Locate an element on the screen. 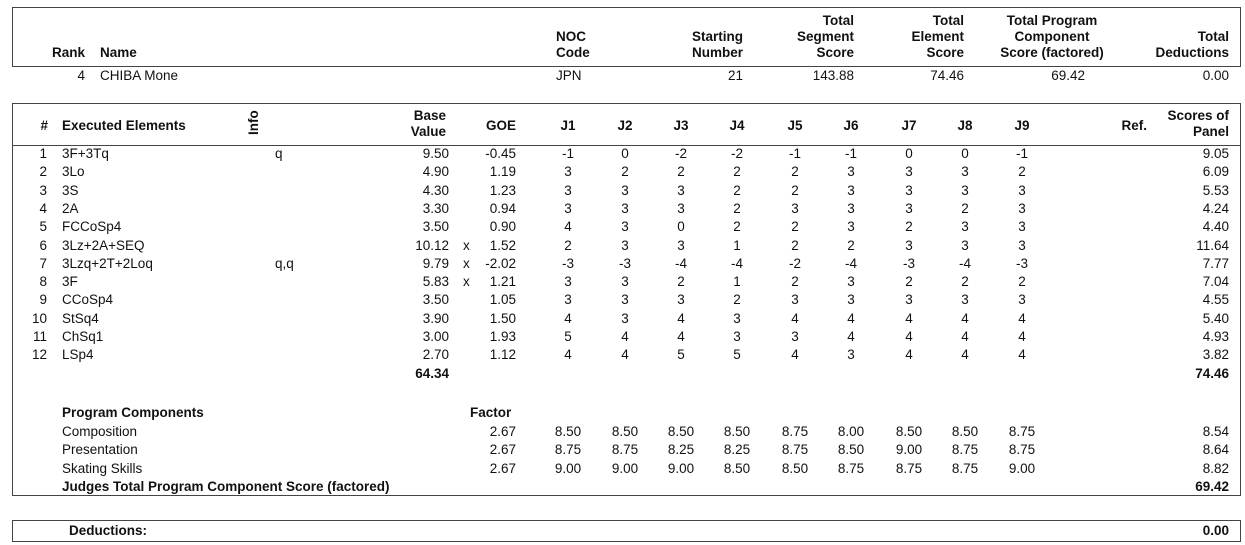  component-j5: 8.50 is located at coordinates (795, 468).